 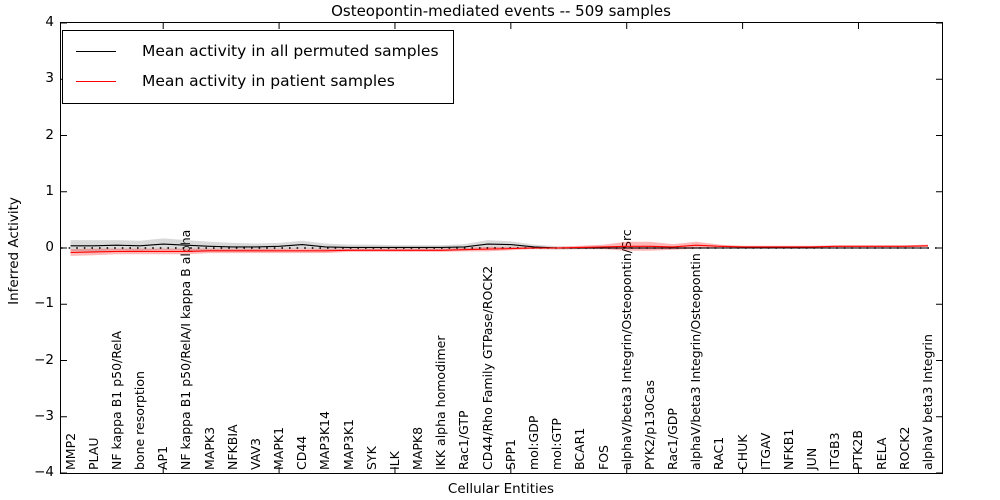 I want to click on y-tick-label: 1, so click(x=49, y=190).